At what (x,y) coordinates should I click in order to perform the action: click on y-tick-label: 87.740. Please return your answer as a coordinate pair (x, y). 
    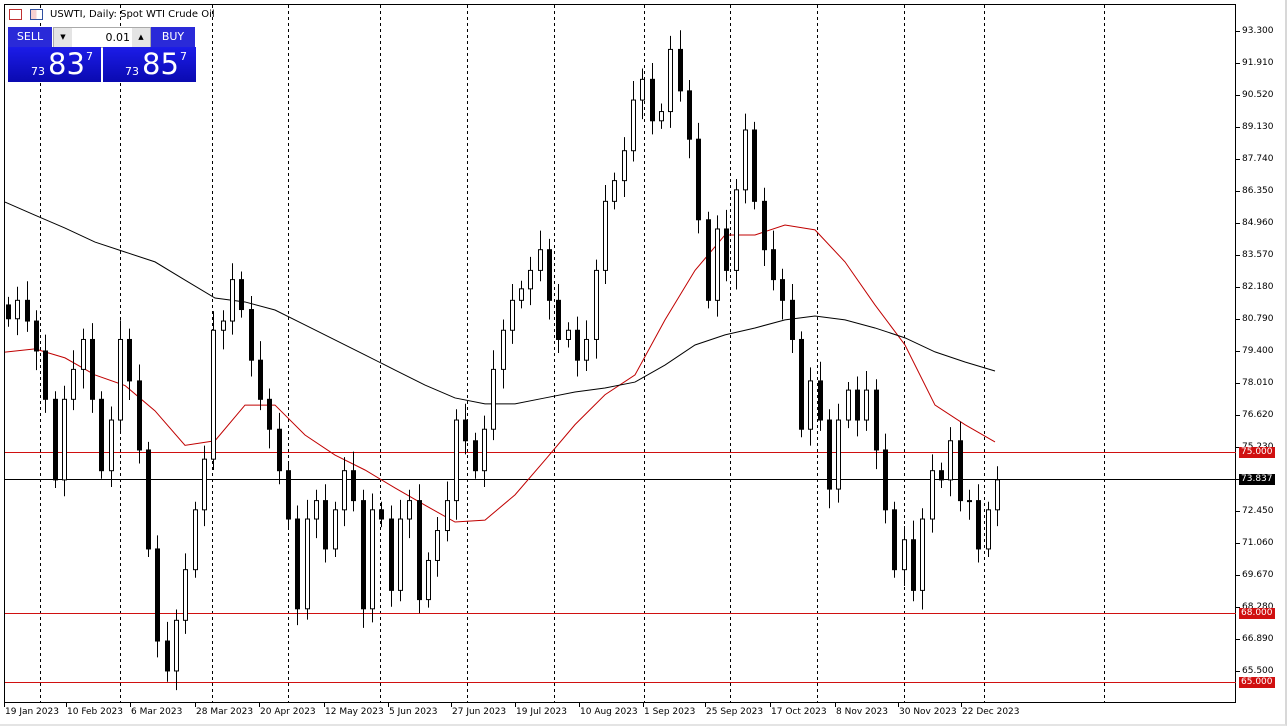
    Looking at the image, I should click on (1258, 159).